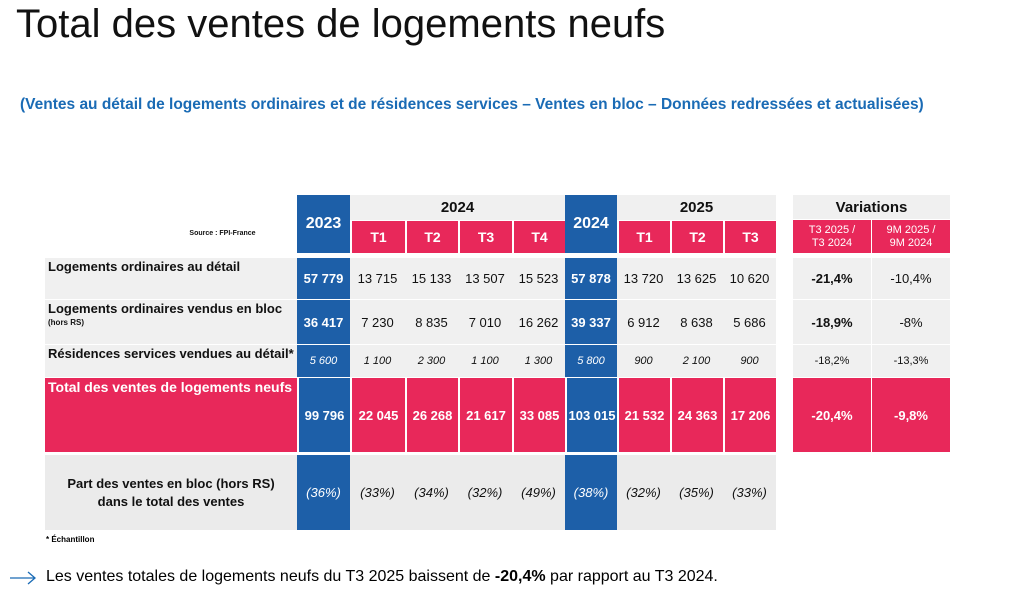  What do you see at coordinates (696, 415) in the screenshot?
I see `table-cell: 24 363` at bounding box center [696, 415].